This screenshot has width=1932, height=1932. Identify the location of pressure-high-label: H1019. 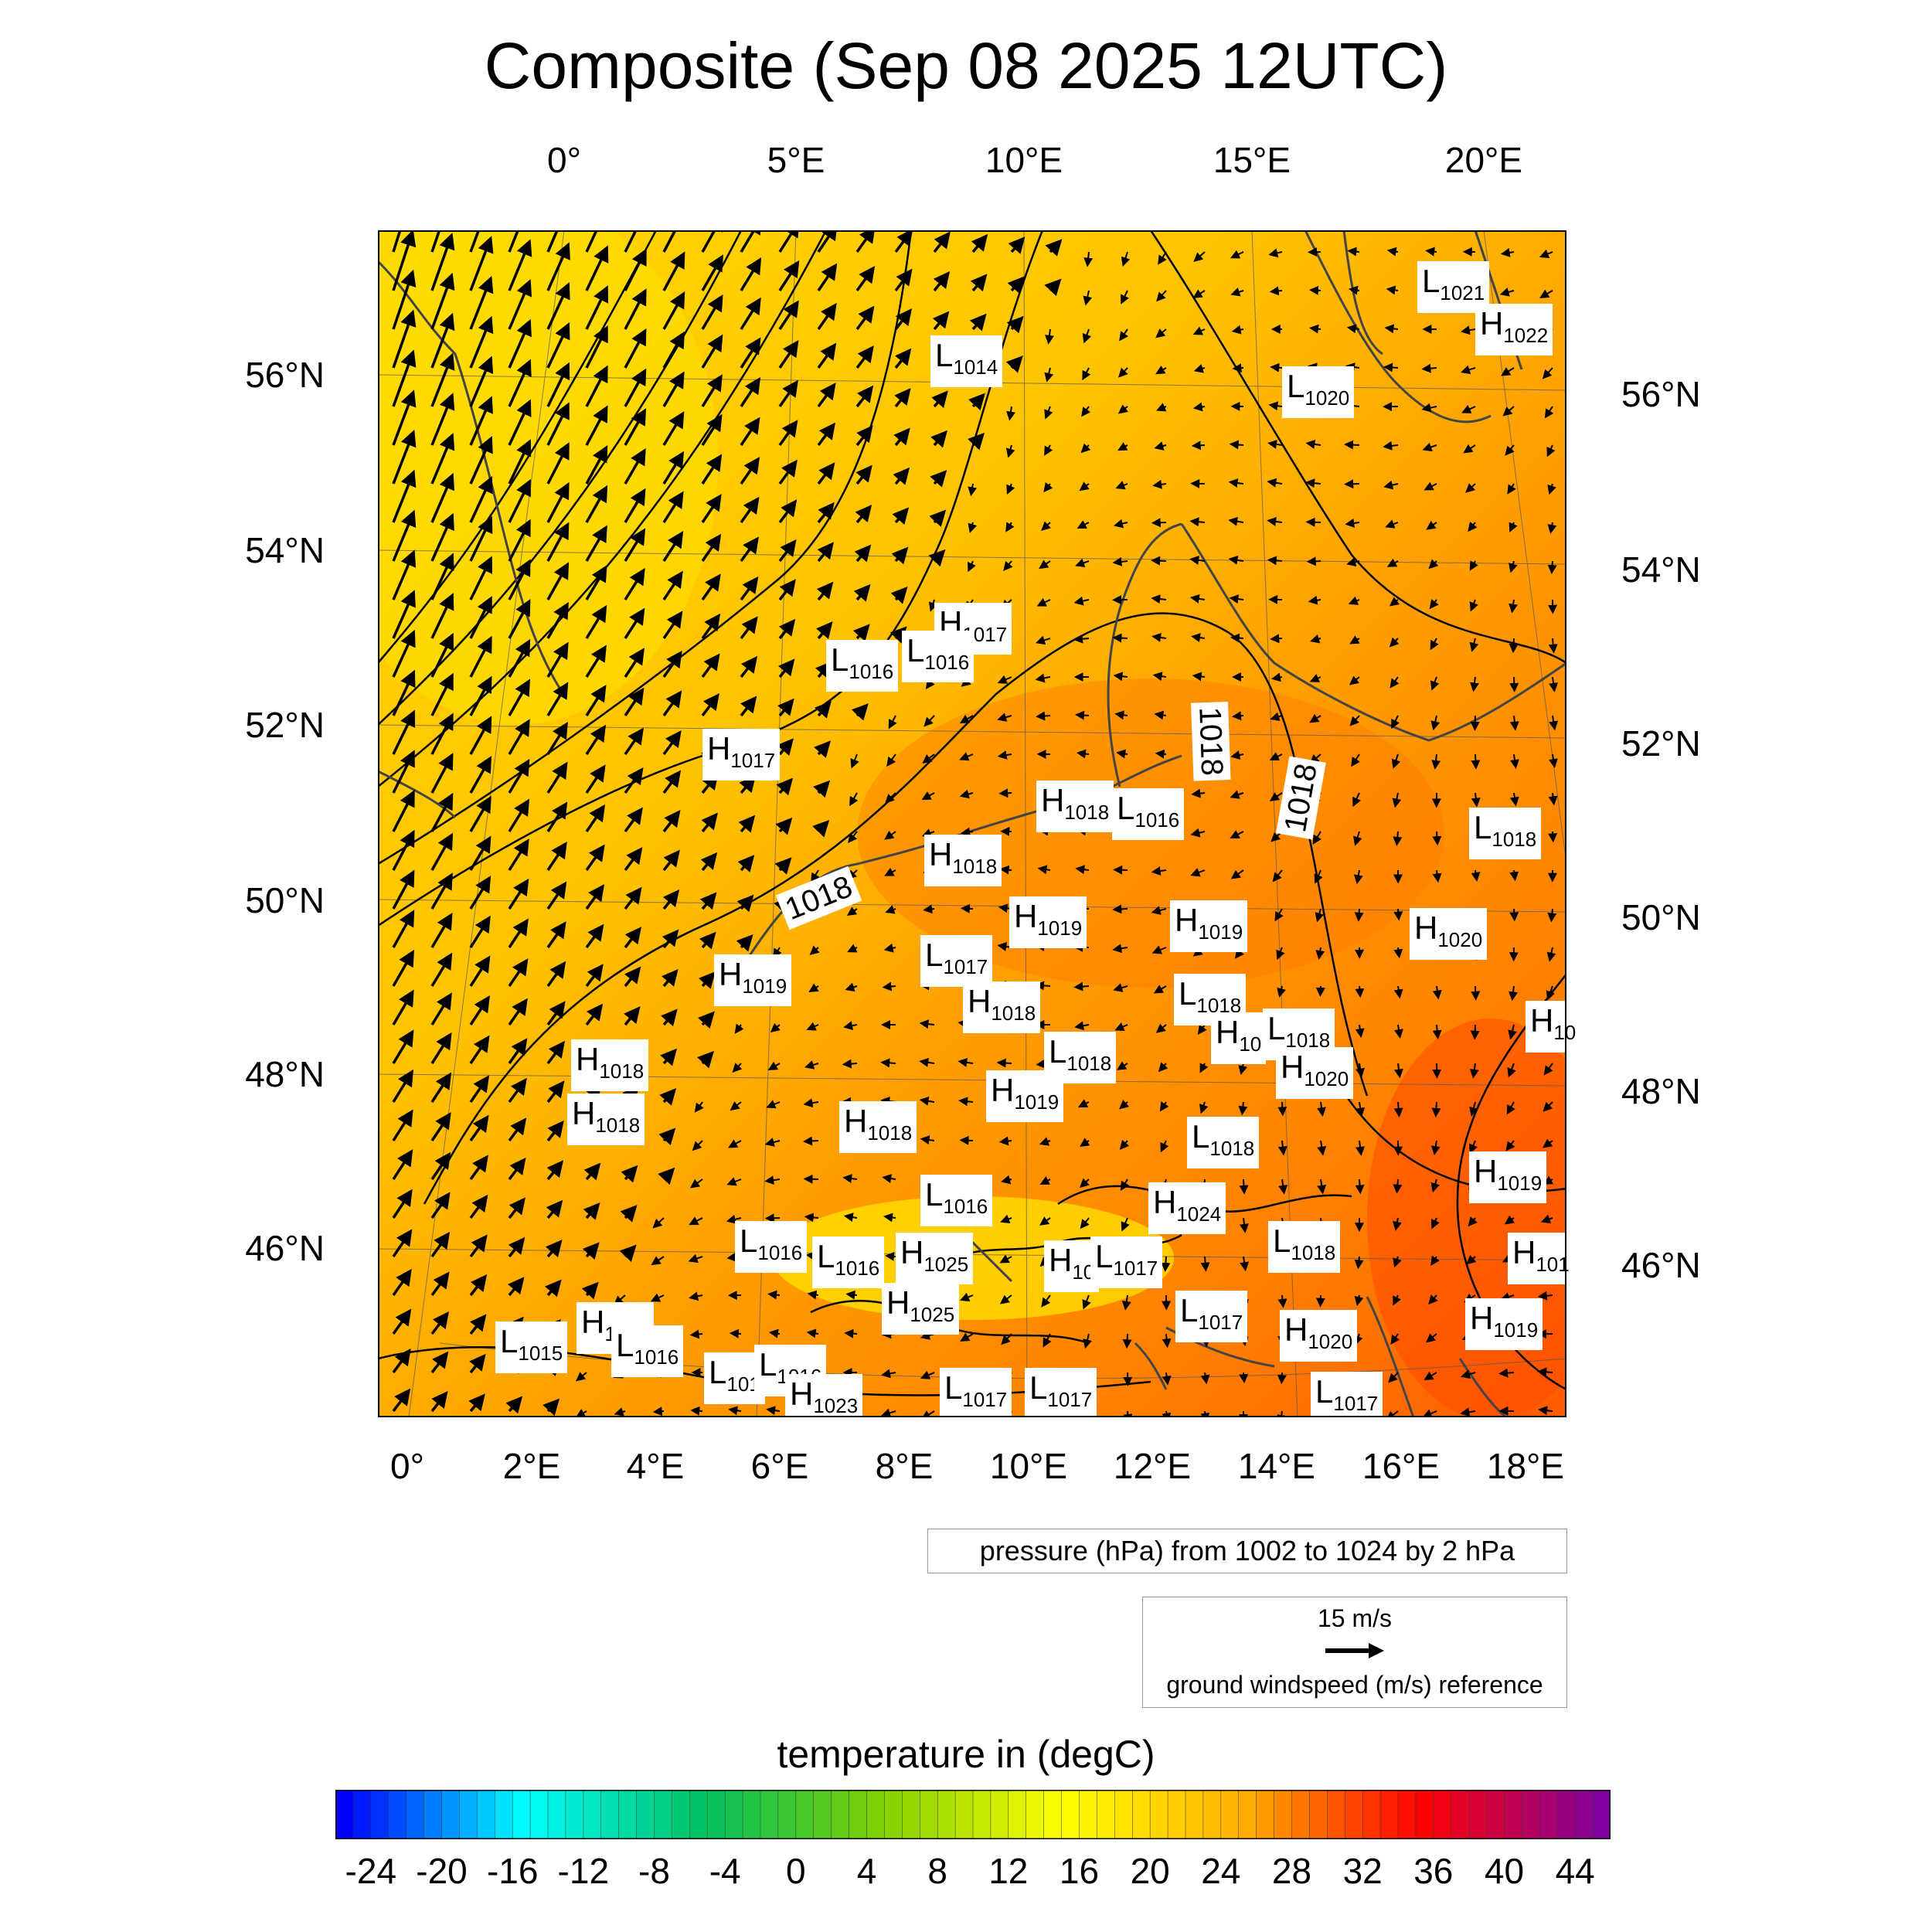
(1504, 1324).